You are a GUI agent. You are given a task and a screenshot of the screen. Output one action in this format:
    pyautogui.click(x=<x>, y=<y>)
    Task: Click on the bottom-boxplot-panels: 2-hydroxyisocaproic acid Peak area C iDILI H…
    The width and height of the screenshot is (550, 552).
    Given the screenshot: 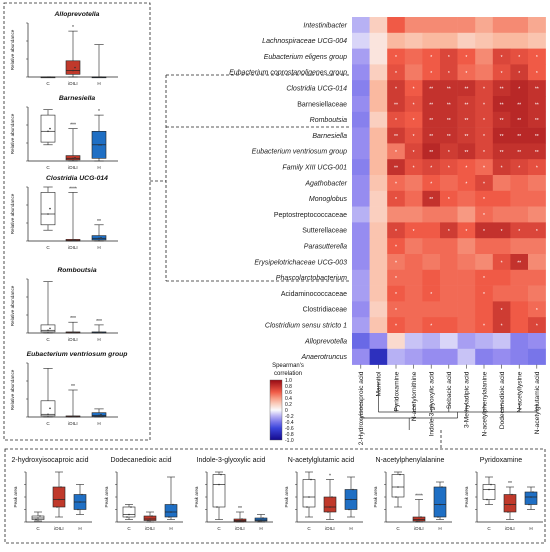 What is the action you would take?
    pyautogui.click(x=277, y=494)
    